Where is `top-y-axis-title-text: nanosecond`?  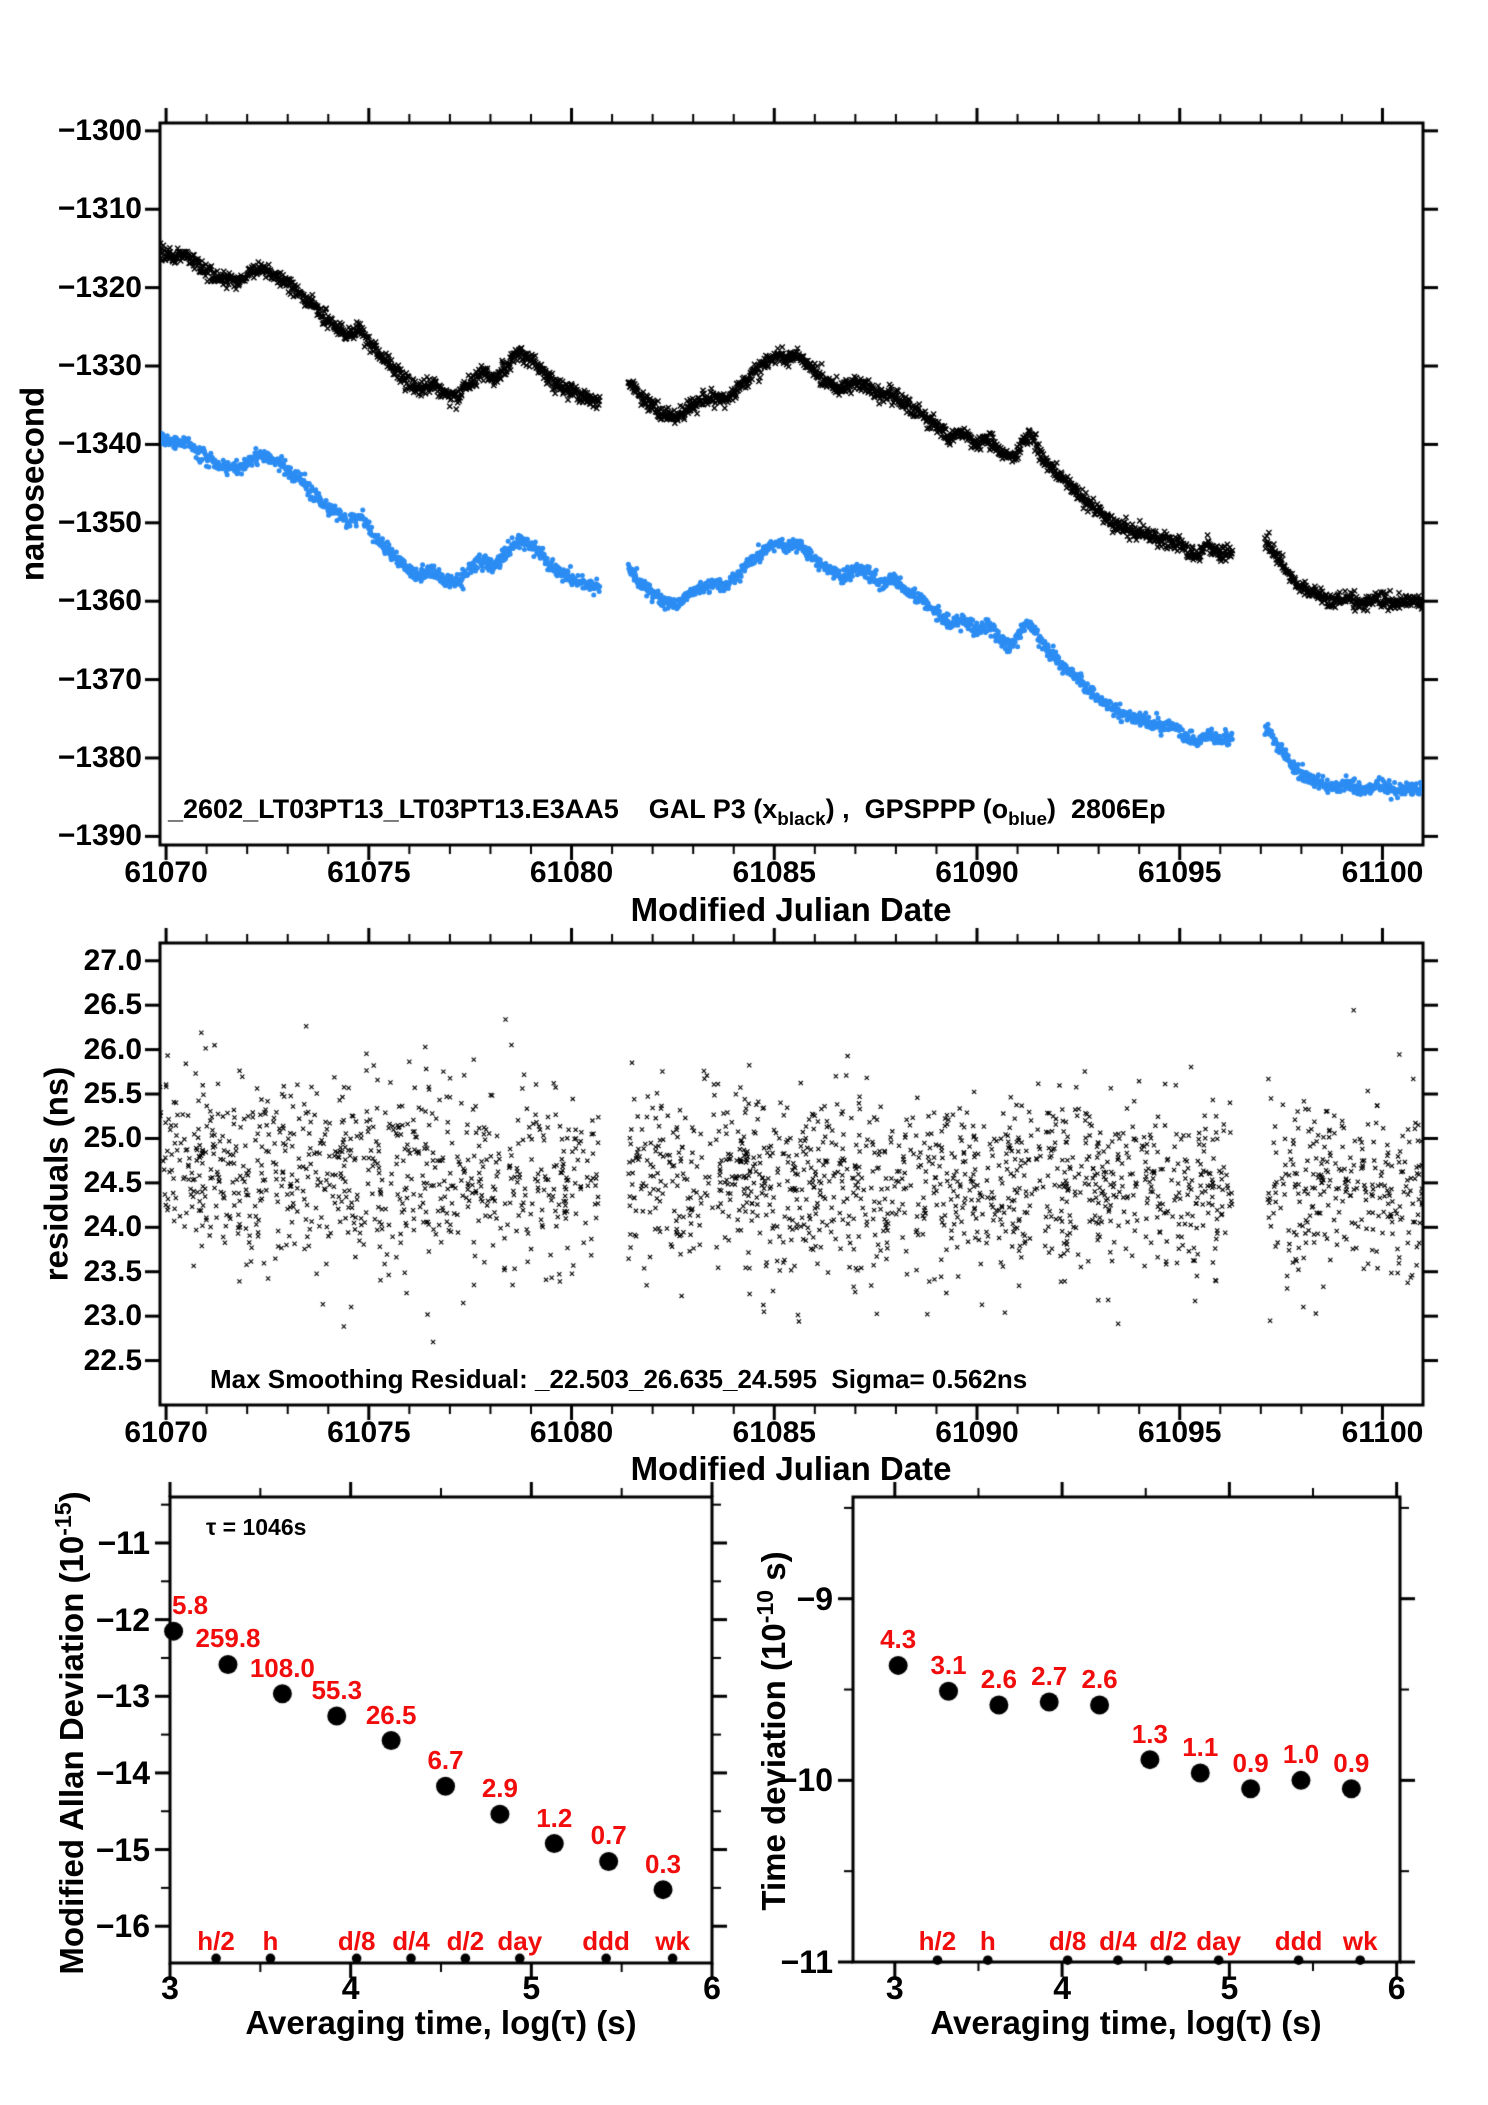 top-y-axis-title-text: nanosecond is located at coordinates (32, 484).